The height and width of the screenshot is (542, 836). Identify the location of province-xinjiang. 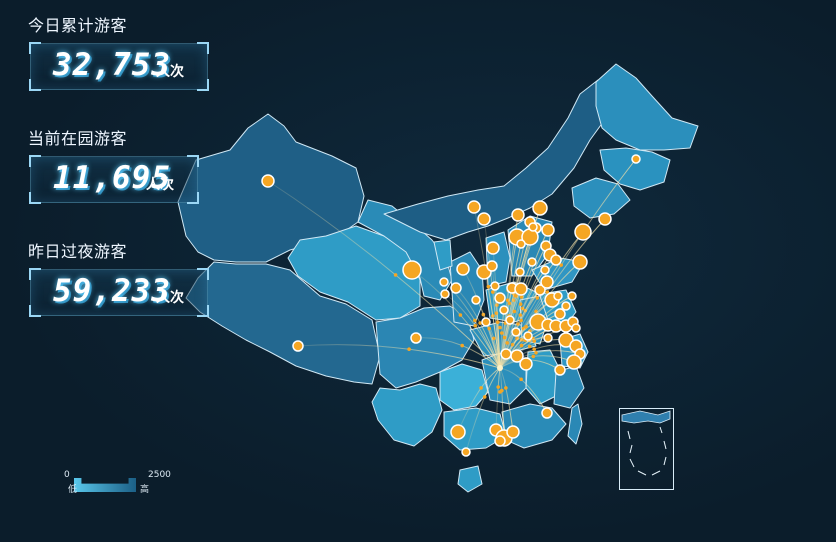
(271, 188).